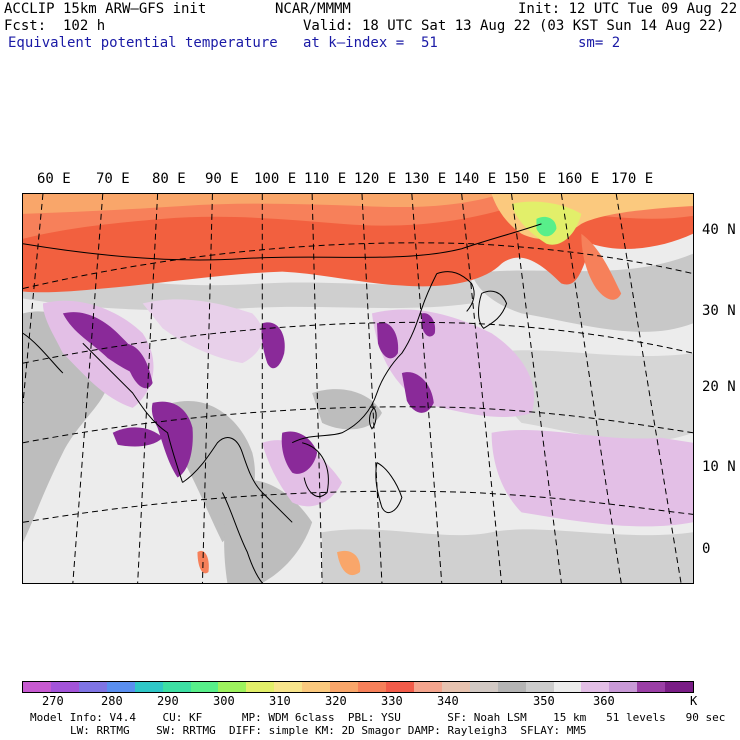 The image size is (740, 740). What do you see at coordinates (719, 230) in the screenshot?
I see `lat-label: 40 N` at bounding box center [719, 230].